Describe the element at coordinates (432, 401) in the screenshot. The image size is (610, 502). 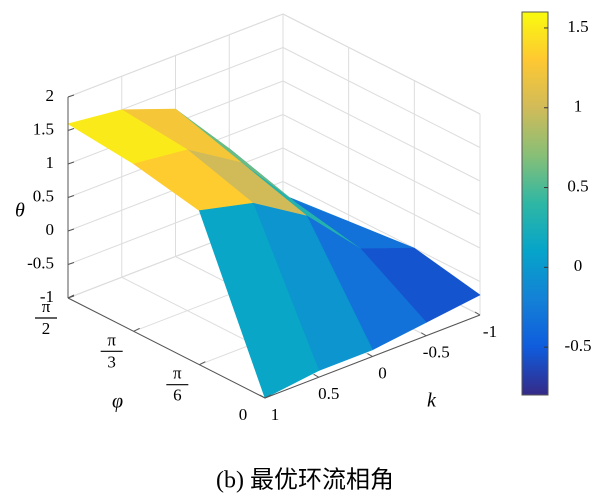
I see `x-axis-title: k` at that location.